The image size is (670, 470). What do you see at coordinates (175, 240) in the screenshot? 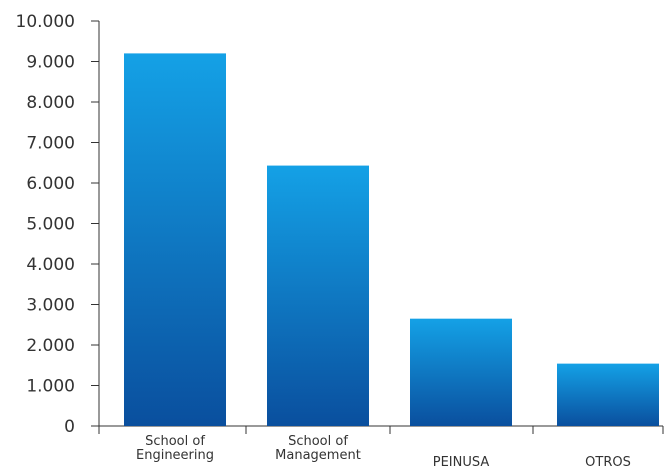
I see `bar-school-of-engineering` at bounding box center [175, 240].